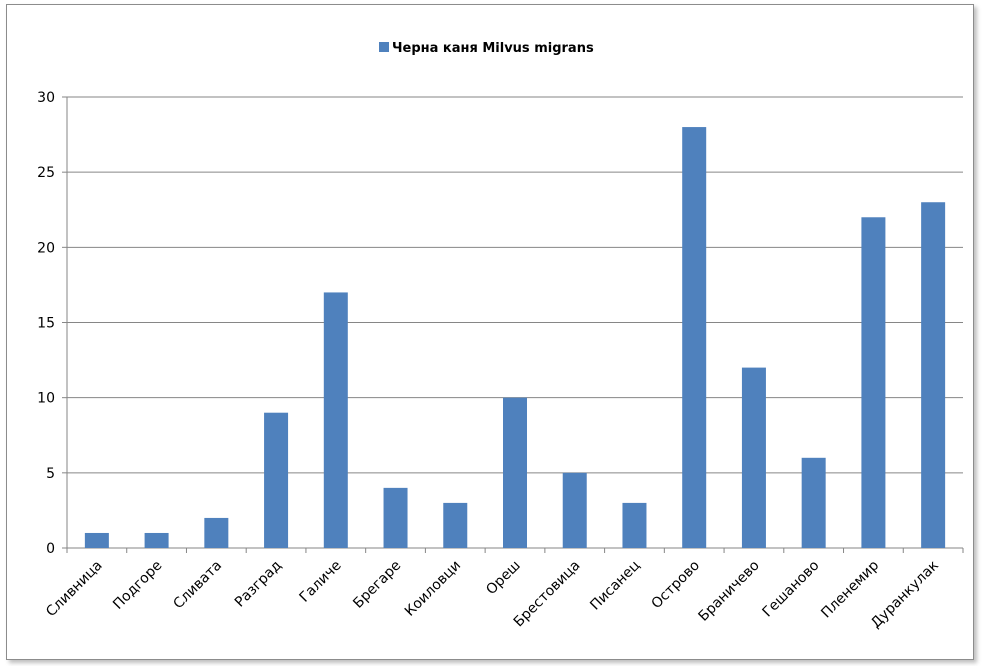 The width and height of the screenshot is (982, 666). I want to click on y-tick-label: 30, so click(46, 98).